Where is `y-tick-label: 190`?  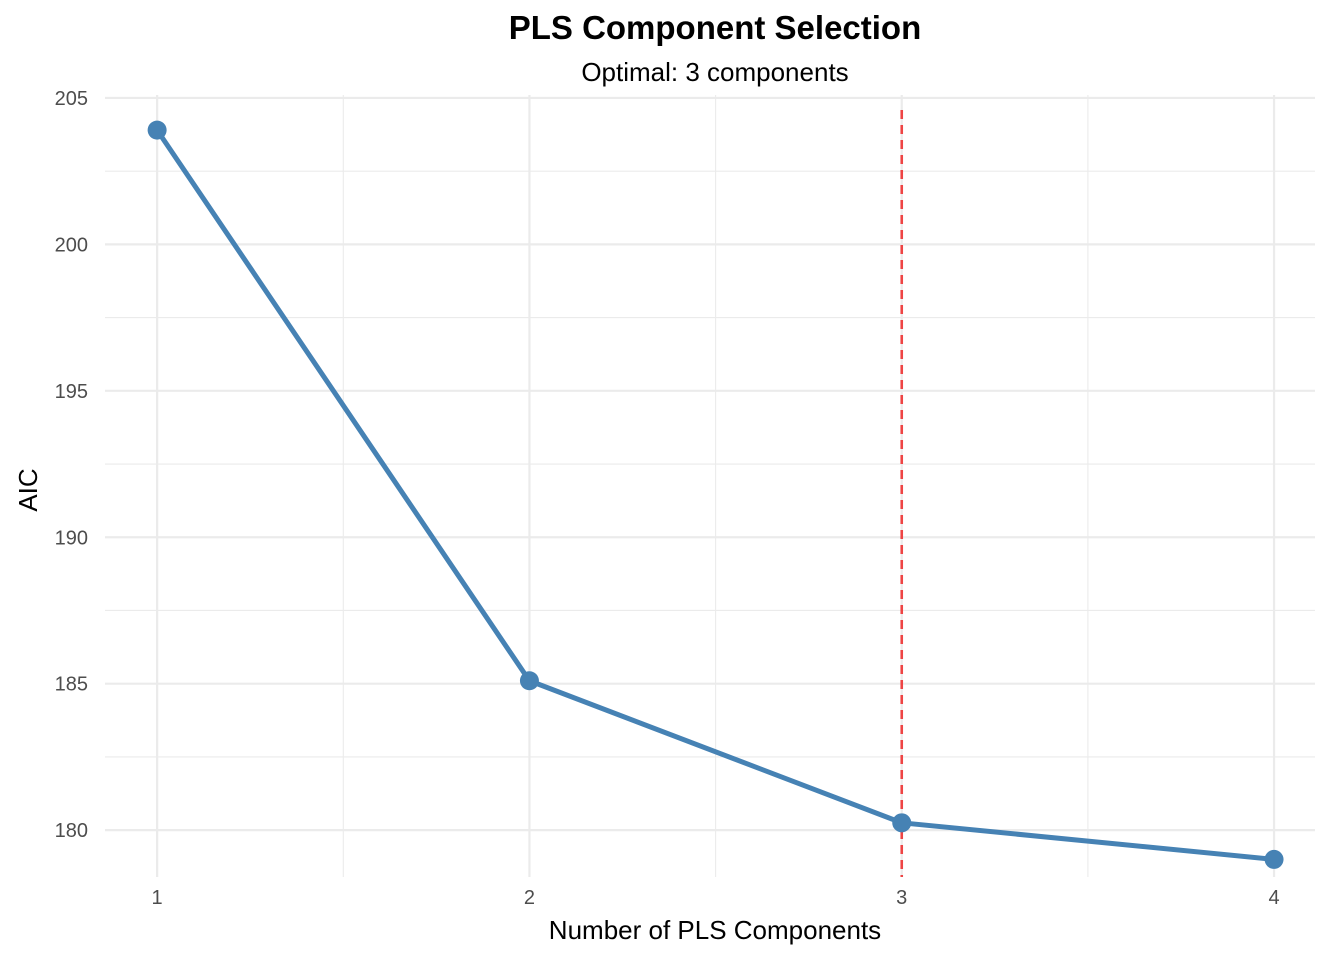 y-tick-label: 190 is located at coordinates (71, 538).